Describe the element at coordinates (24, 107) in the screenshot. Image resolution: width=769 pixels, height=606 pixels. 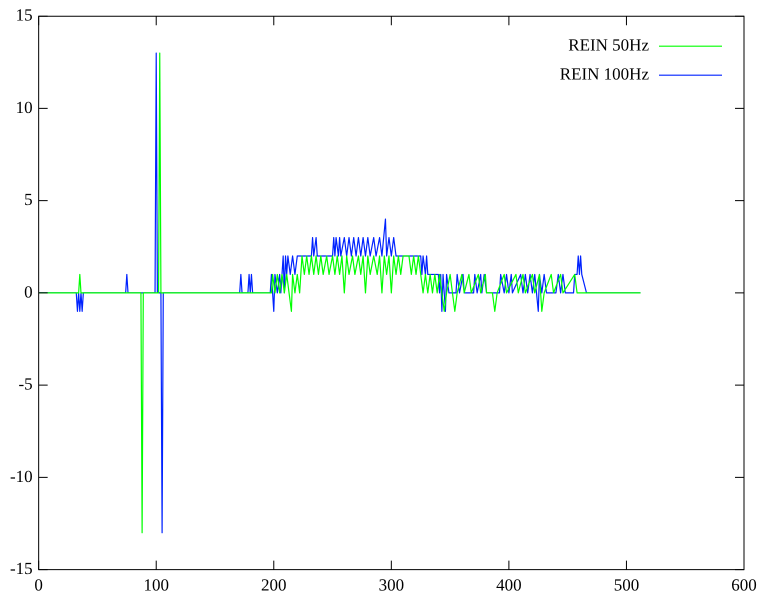
I see `y-tick-label: 10` at that location.